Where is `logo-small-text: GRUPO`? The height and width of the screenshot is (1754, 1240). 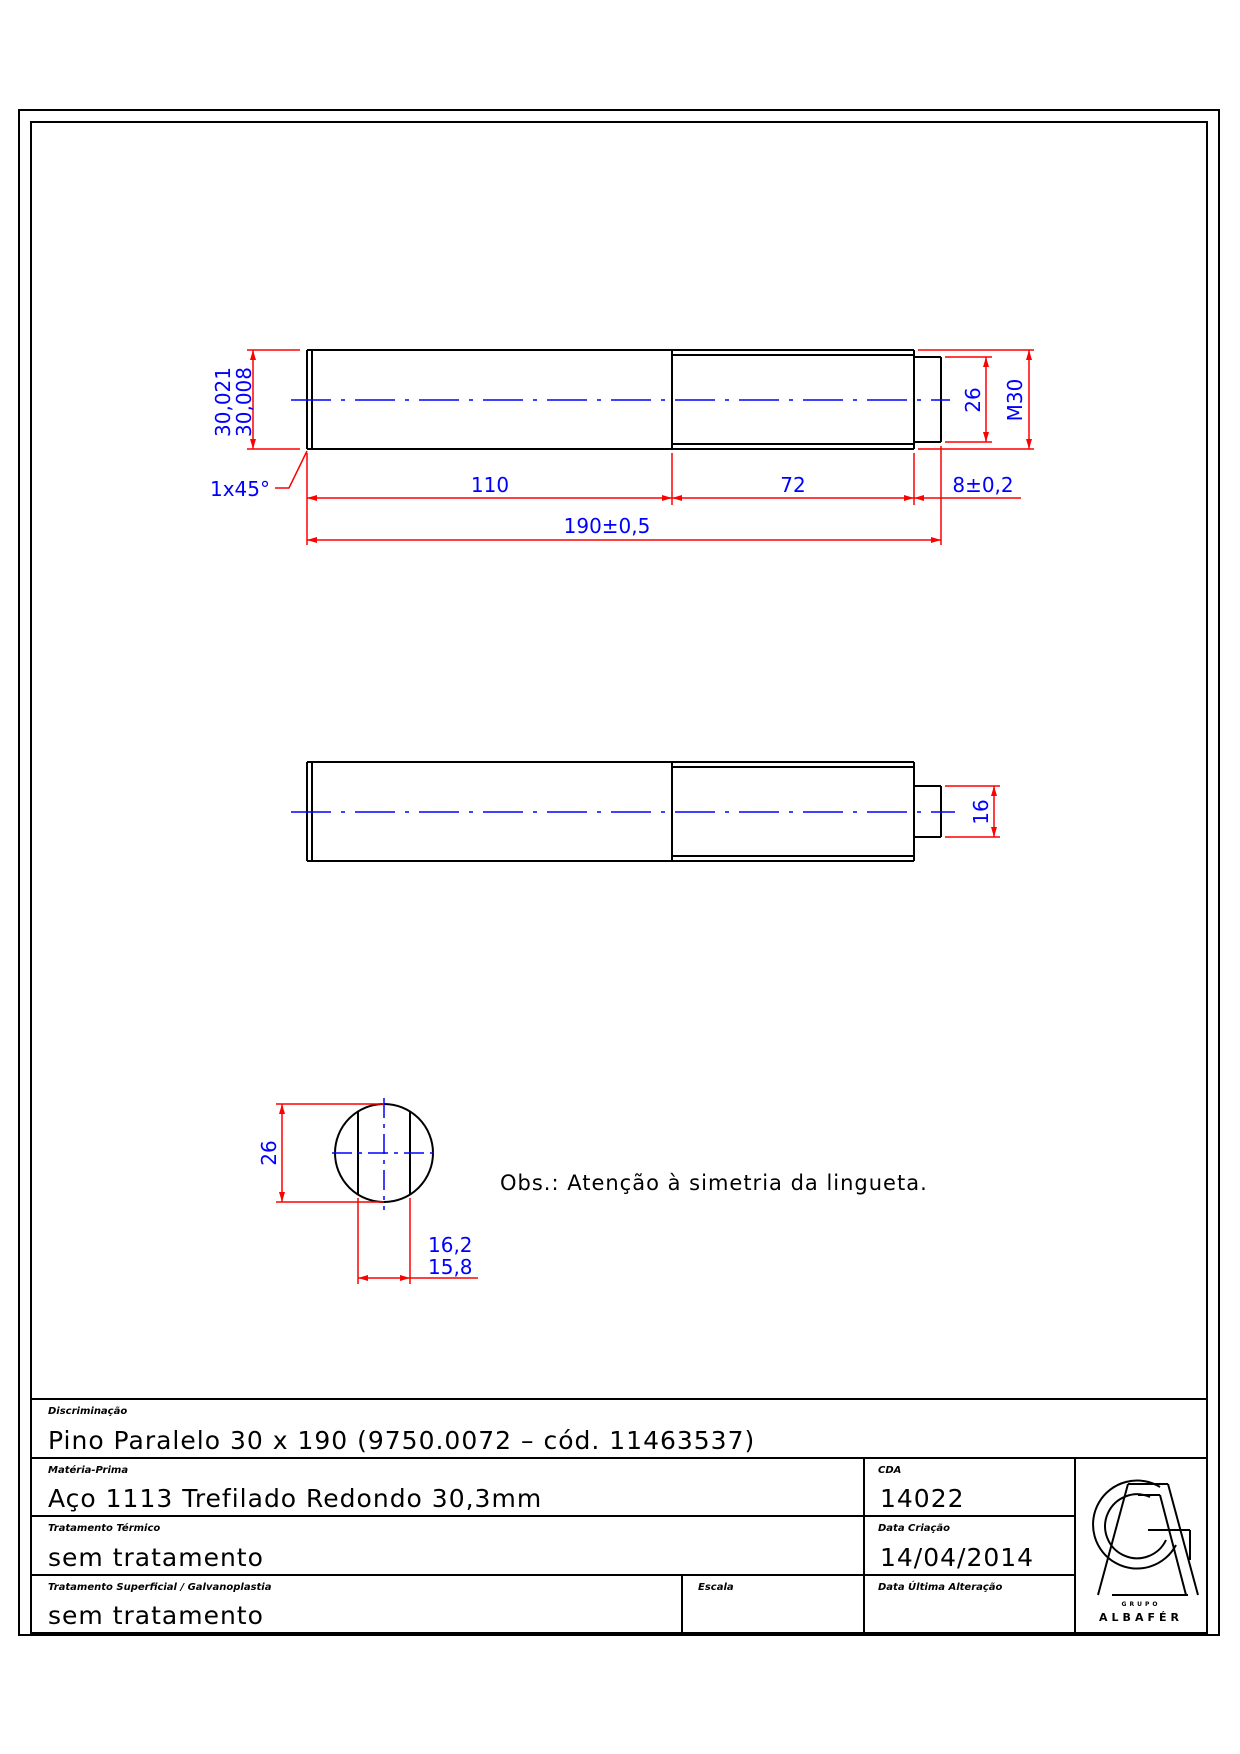 logo-small-text: GRUPO is located at coordinates (1141, 1604).